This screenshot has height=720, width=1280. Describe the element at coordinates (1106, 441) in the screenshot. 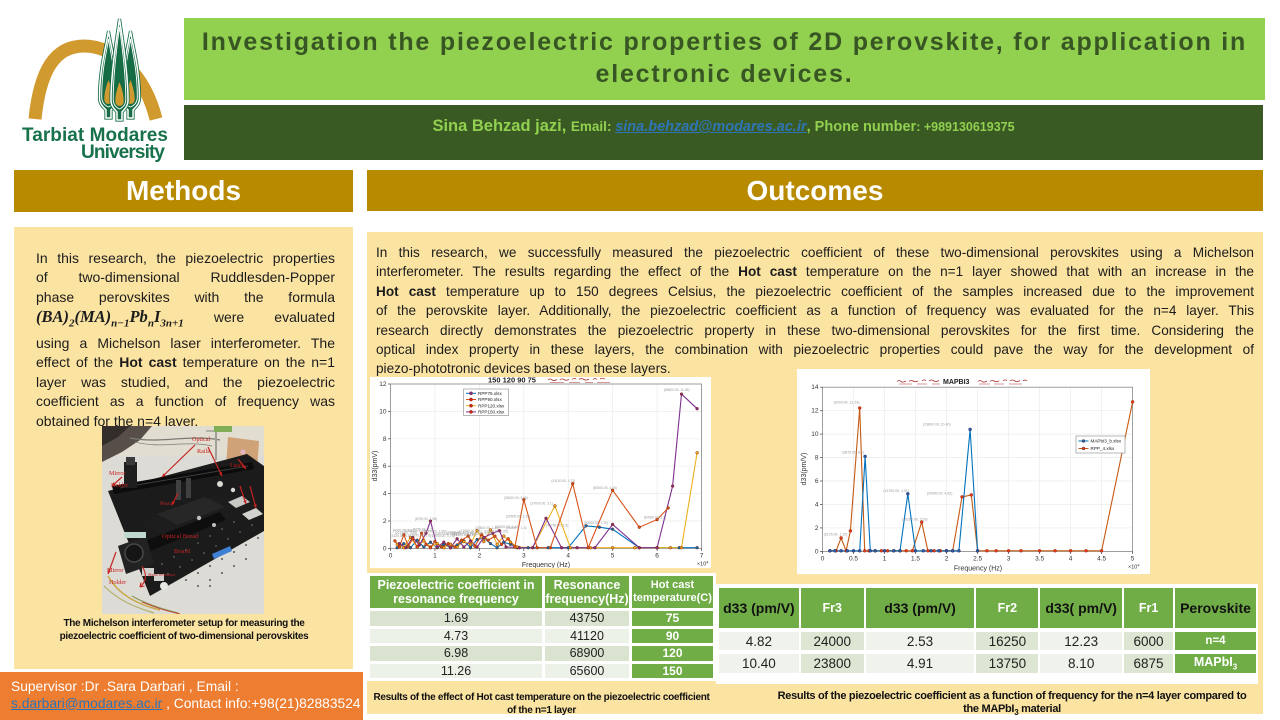

I see `svg-text: MAPbI3_b.xlsx` at that location.